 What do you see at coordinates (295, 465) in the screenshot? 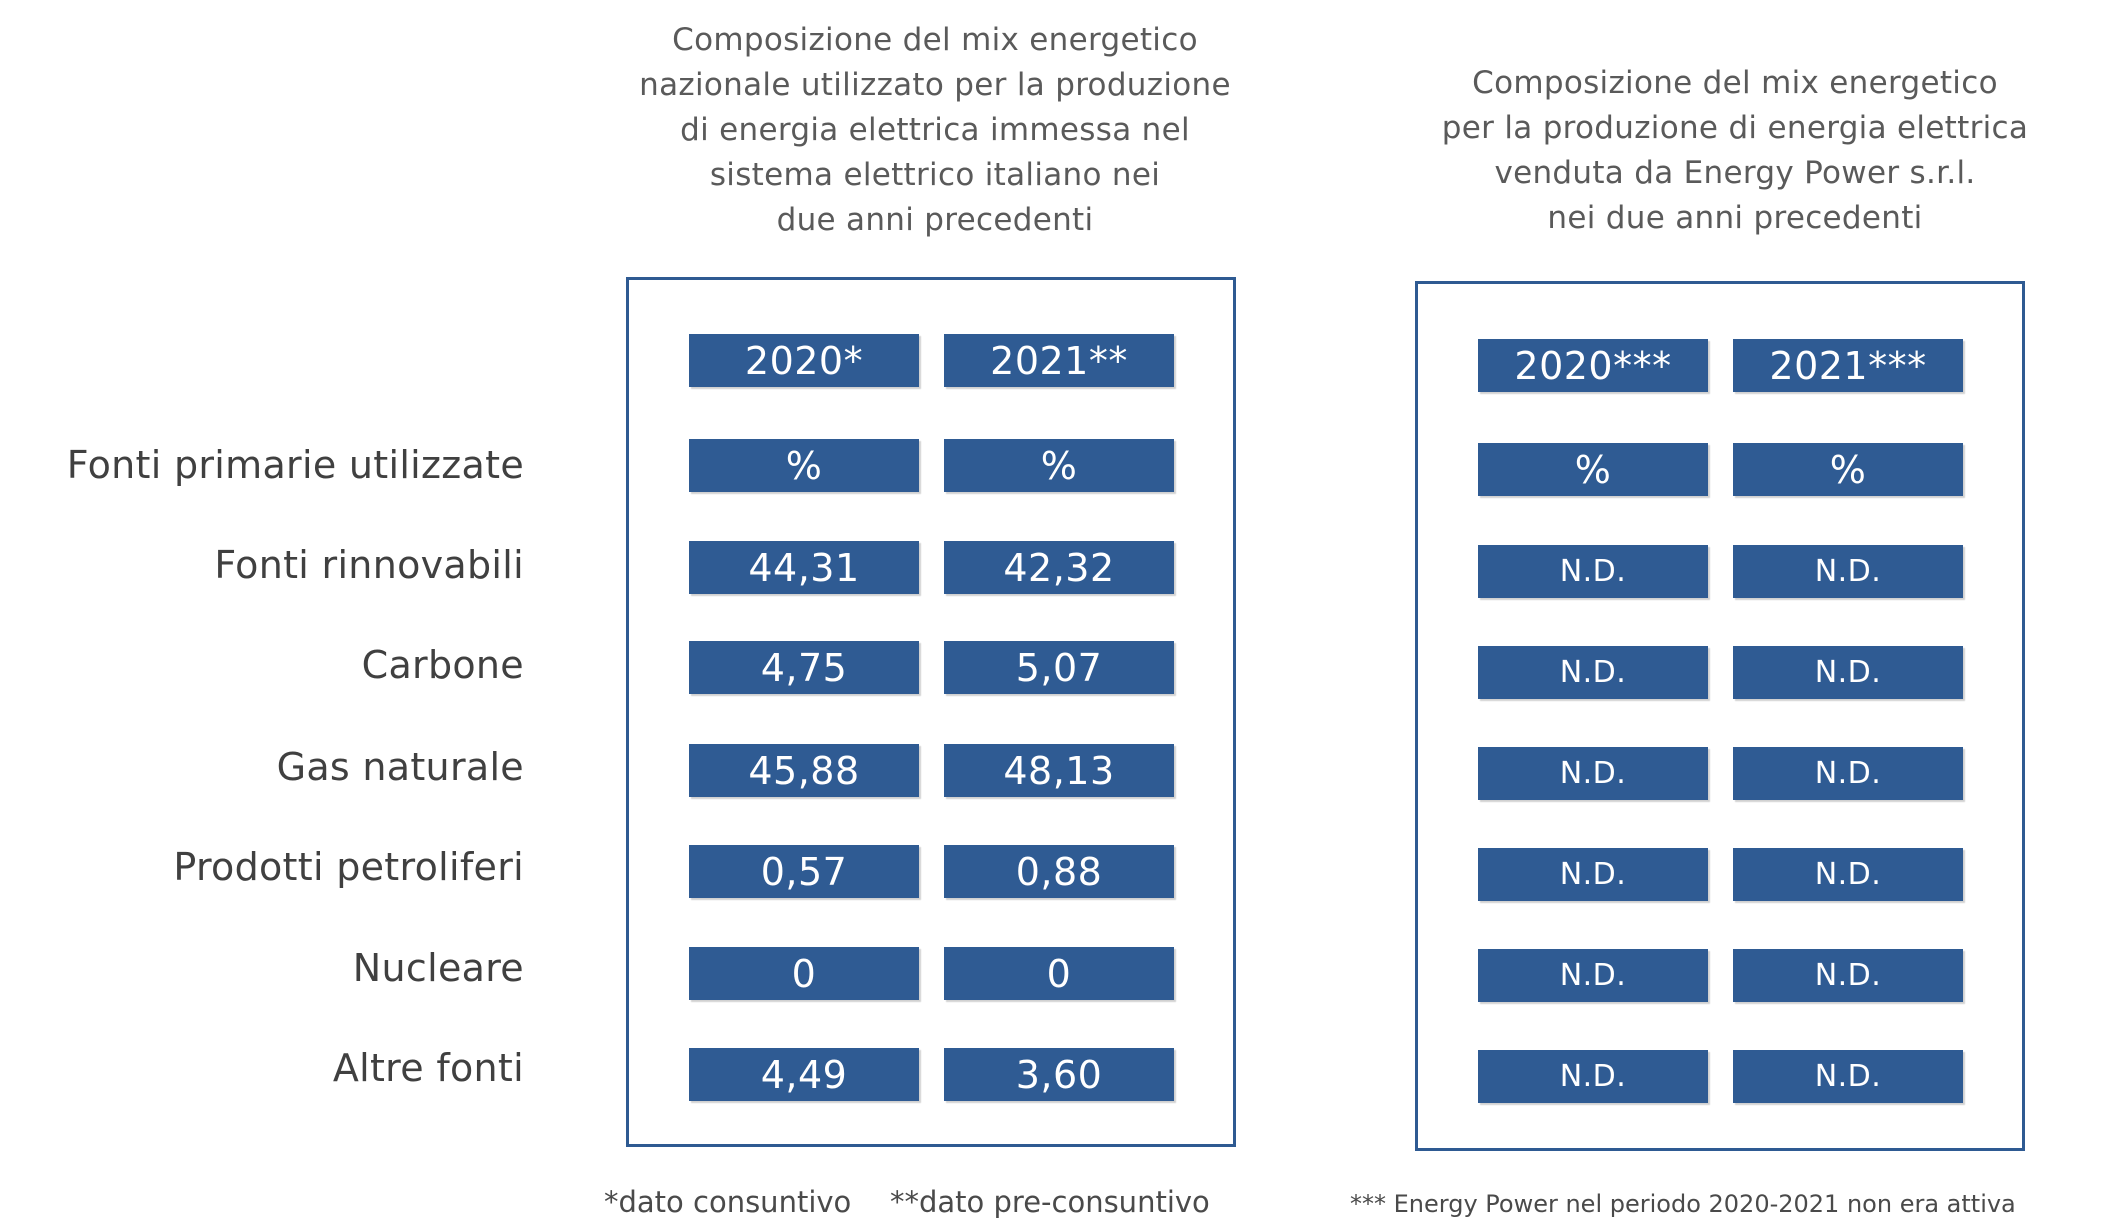
I see `row-label-fonti-primarie: Fonti primarie utilizzate` at bounding box center [295, 465].